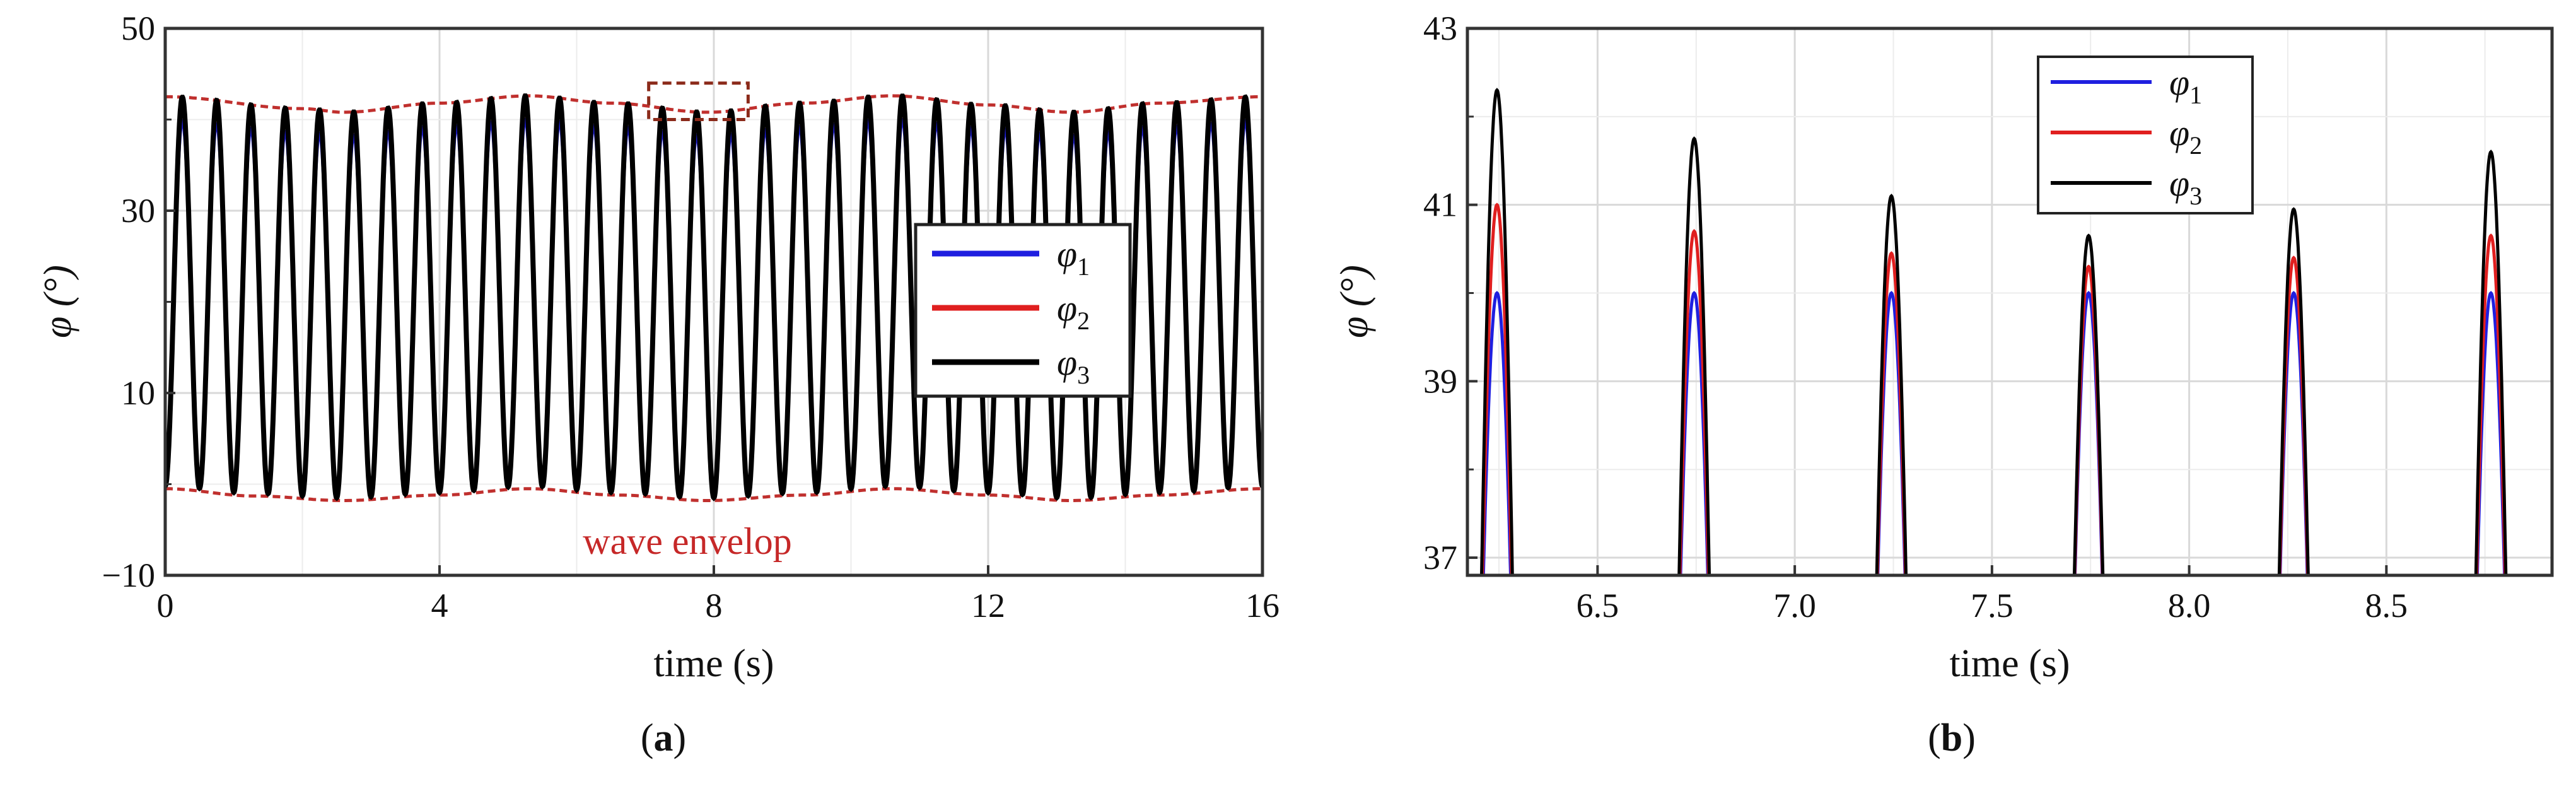 Image resolution: width=2576 pixels, height=786 pixels. What do you see at coordinates (2386, 606) in the screenshot?
I see `panel-b-x-tick-label: 8.5` at bounding box center [2386, 606].